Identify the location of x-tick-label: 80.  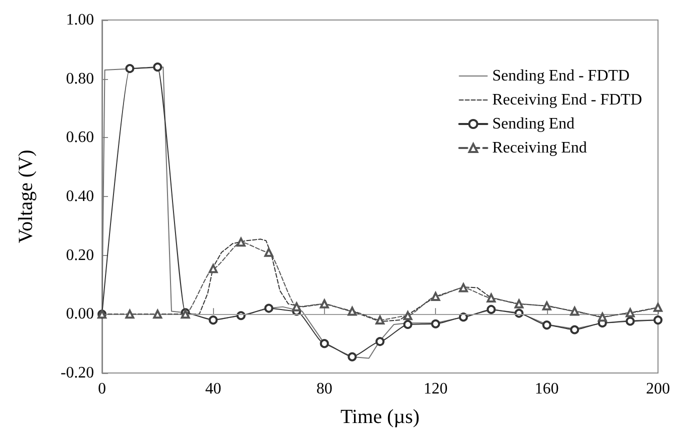
(324, 389).